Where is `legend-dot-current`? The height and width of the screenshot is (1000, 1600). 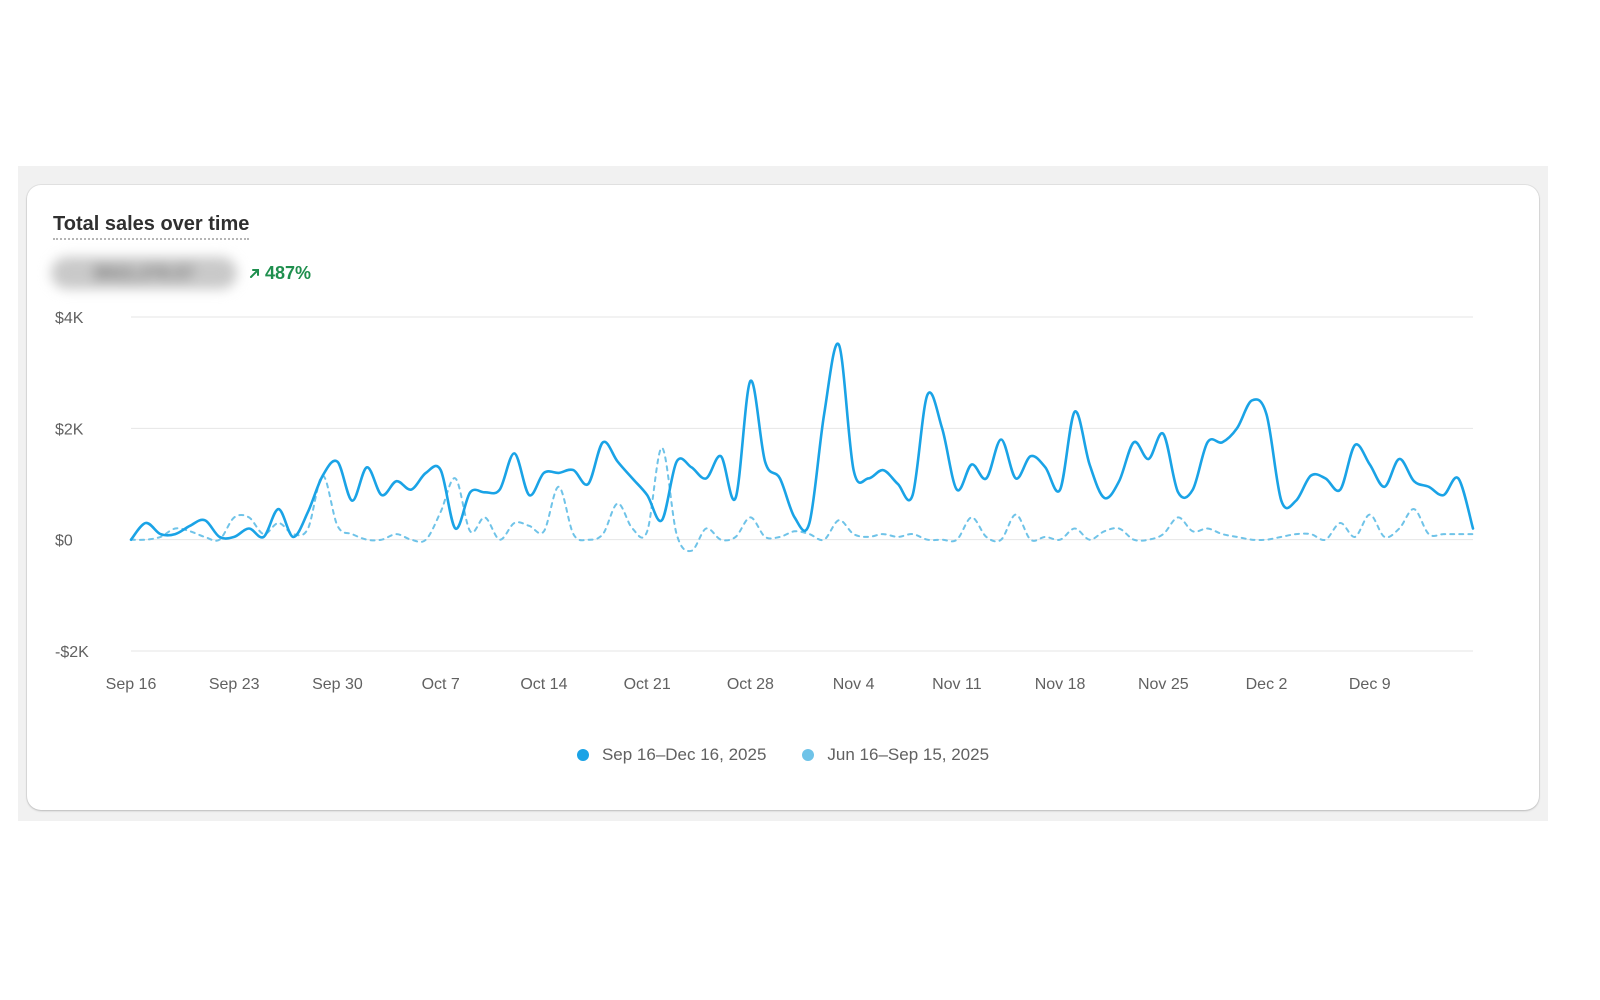 legend-dot-current is located at coordinates (582, 755).